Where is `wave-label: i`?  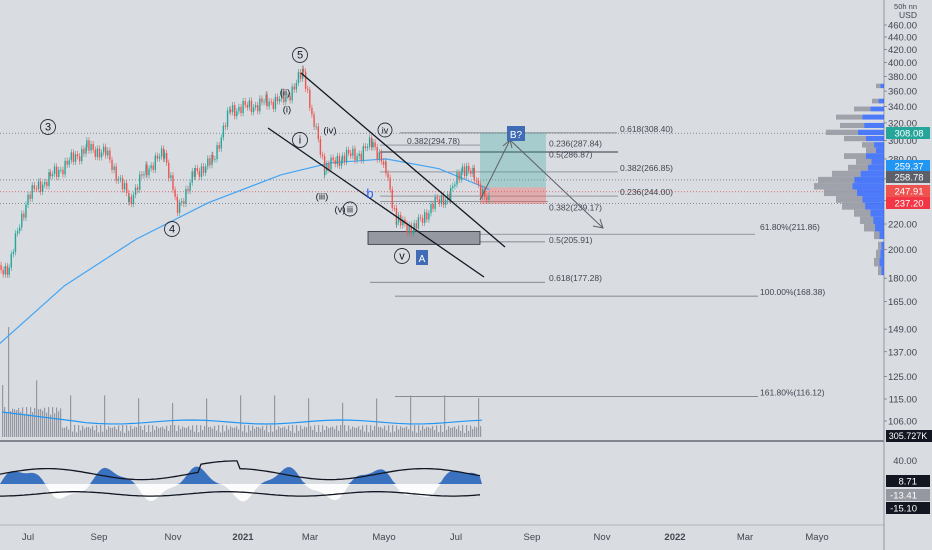 wave-label: i is located at coordinates (300, 141).